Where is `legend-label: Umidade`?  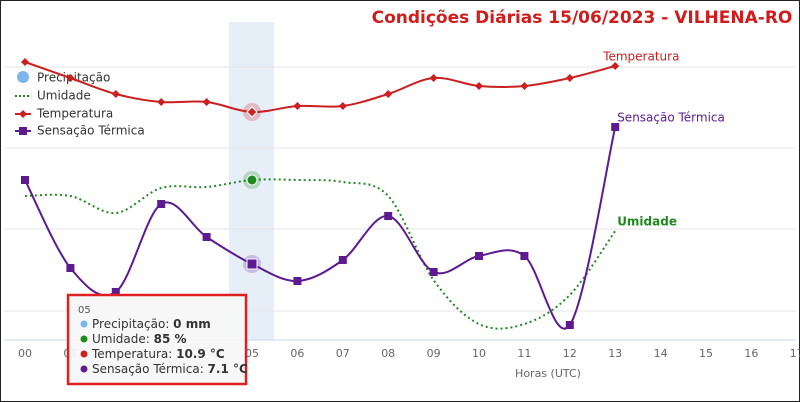 legend-label: Umidade is located at coordinates (64, 96).